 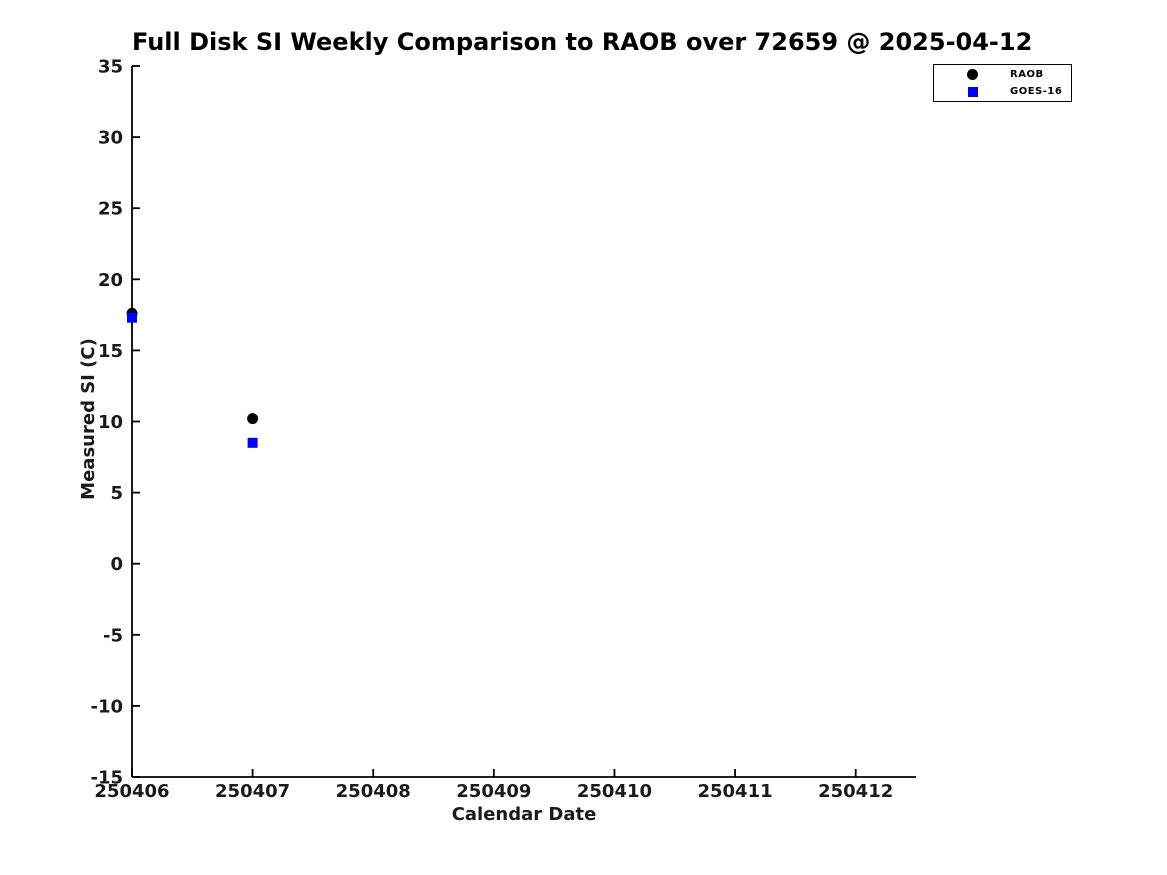 I want to click on x-tick-label: 250409, so click(x=493, y=791).